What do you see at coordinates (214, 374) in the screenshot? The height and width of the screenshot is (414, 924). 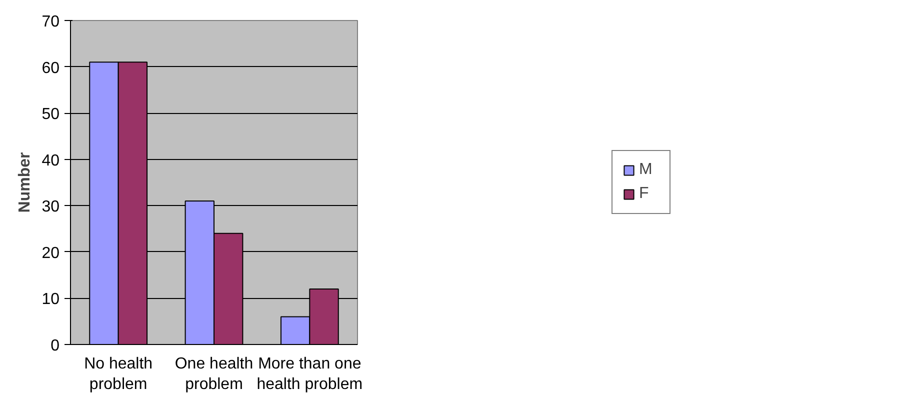 I see `x-tick-label: One health problem` at bounding box center [214, 374].